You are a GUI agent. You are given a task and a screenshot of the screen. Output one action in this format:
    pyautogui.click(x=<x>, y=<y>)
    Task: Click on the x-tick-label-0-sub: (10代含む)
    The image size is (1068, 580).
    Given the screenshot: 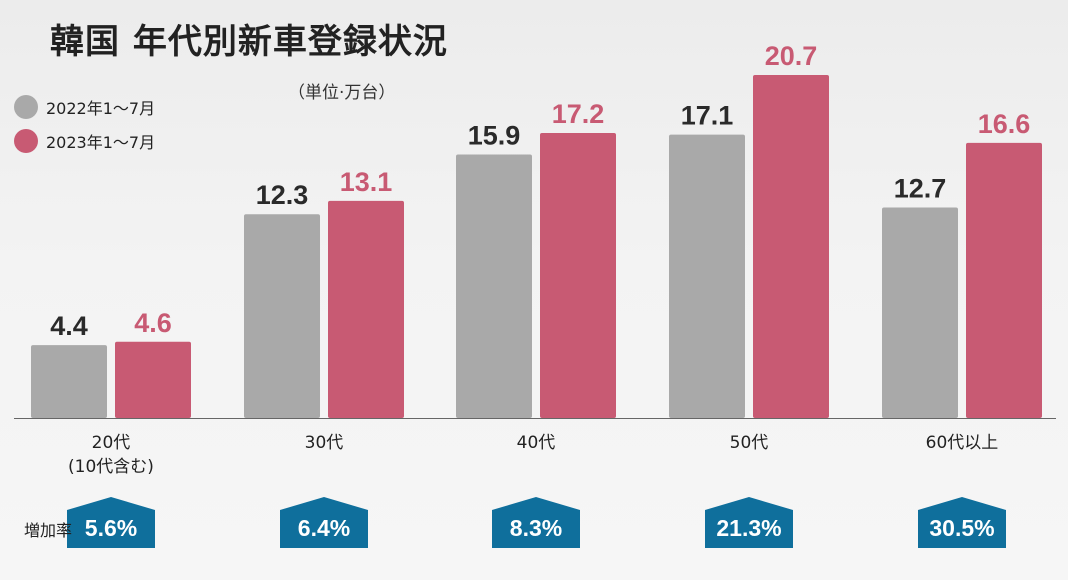 What is the action you would take?
    pyautogui.click(x=111, y=467)
    